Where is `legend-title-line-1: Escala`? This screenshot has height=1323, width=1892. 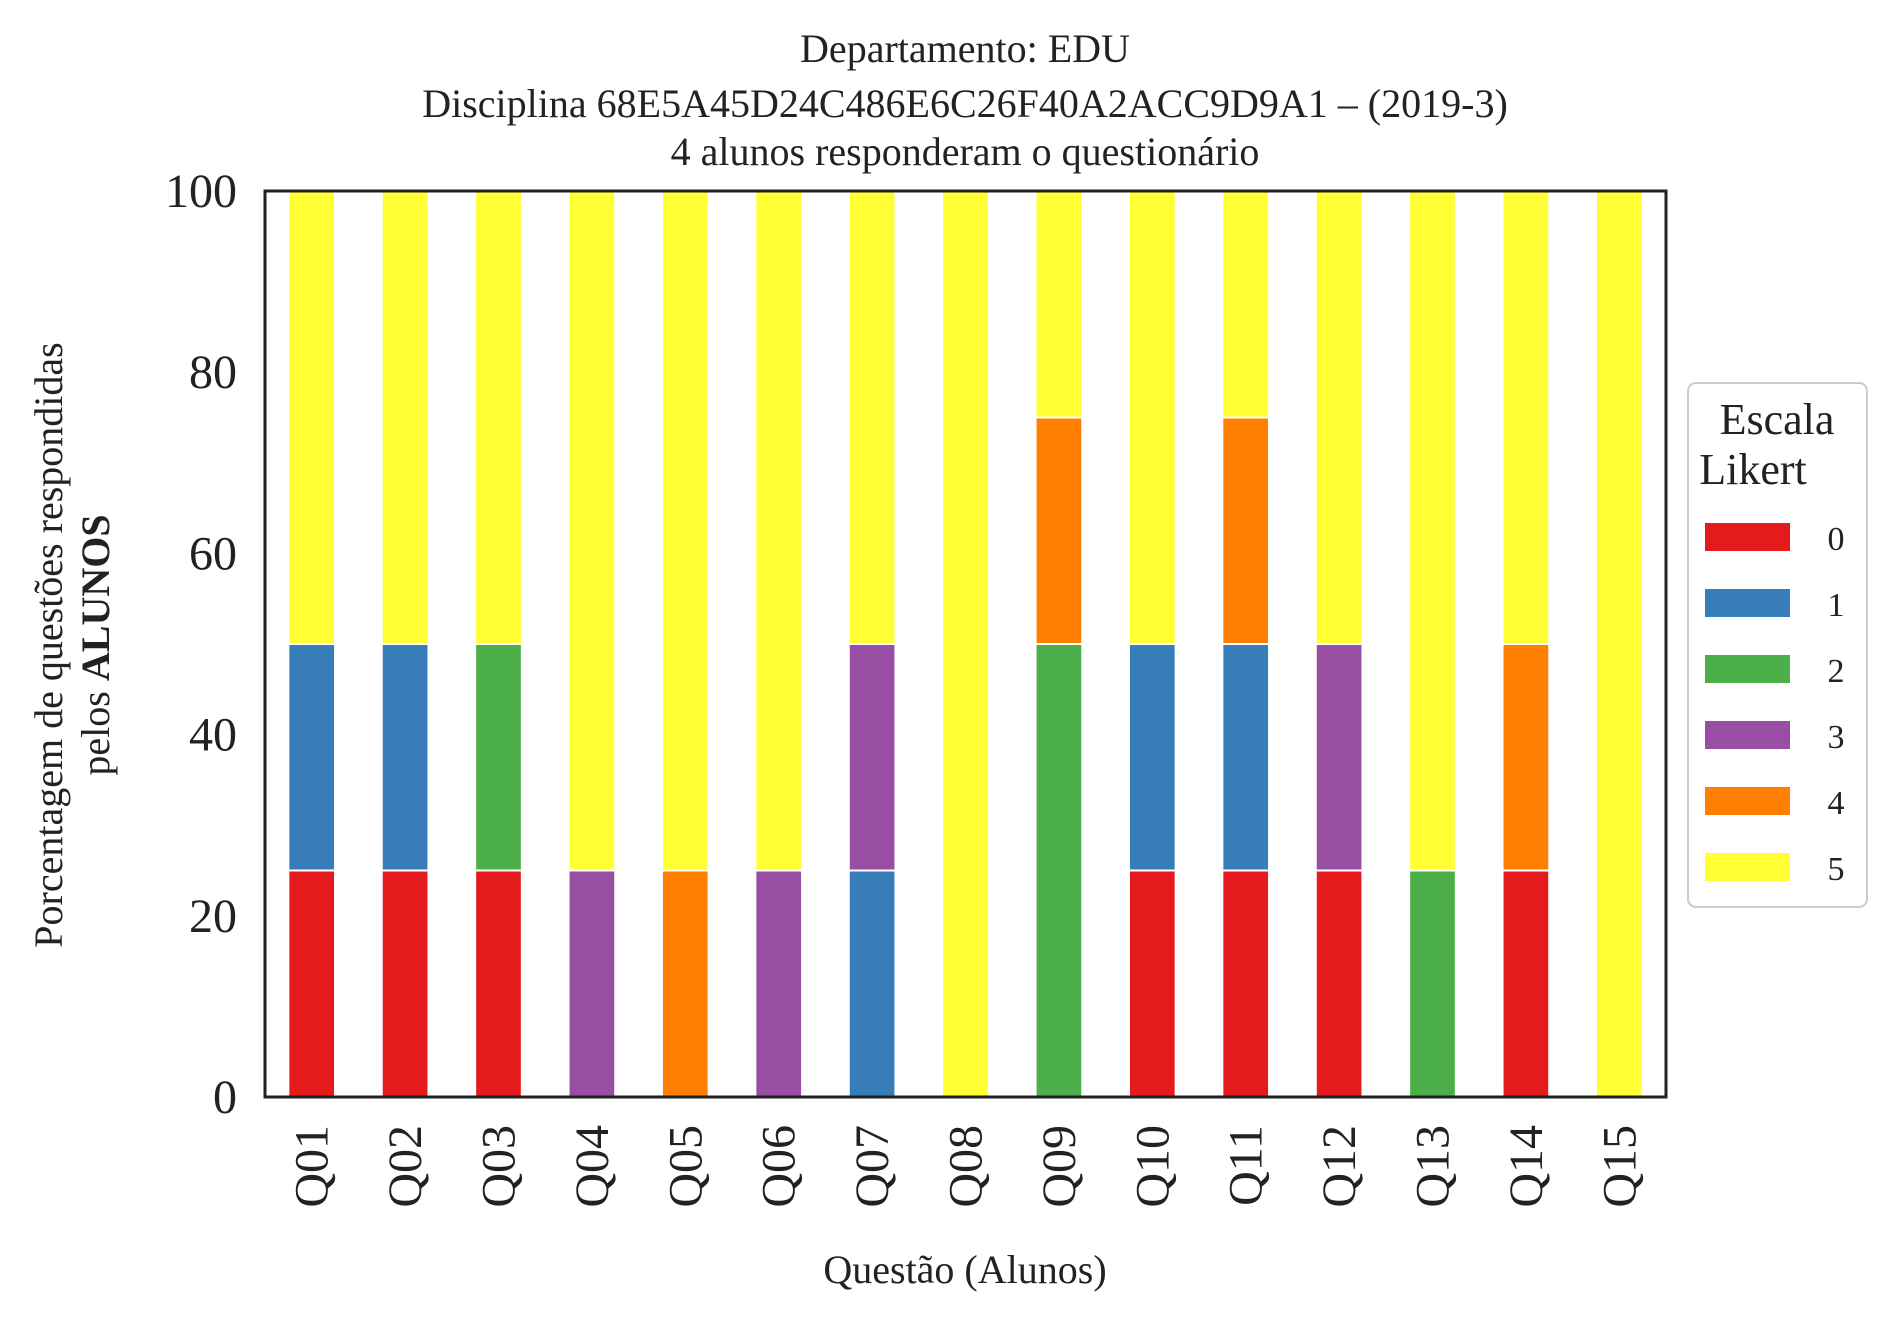
legend-title-line-1: Escala is located at coordinates (1777, 419).